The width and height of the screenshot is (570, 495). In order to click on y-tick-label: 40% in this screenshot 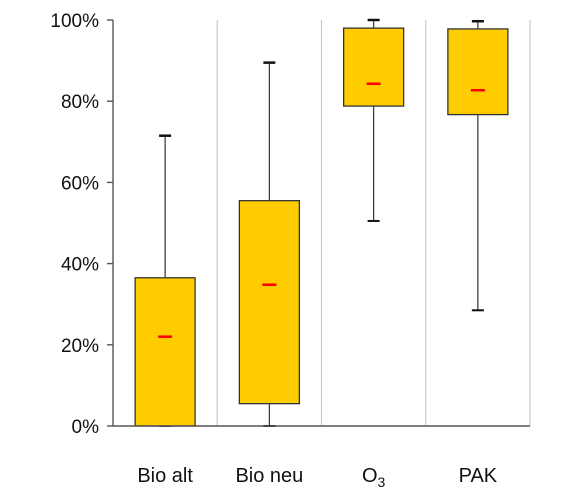, I will do `click(80, 265)`.